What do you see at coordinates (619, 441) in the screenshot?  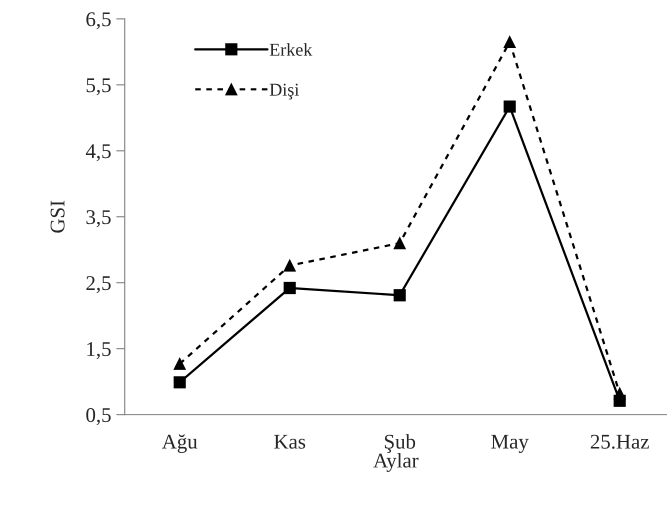 I see `x-tick-label: 25.Haz` at bounding box center [619, 441].